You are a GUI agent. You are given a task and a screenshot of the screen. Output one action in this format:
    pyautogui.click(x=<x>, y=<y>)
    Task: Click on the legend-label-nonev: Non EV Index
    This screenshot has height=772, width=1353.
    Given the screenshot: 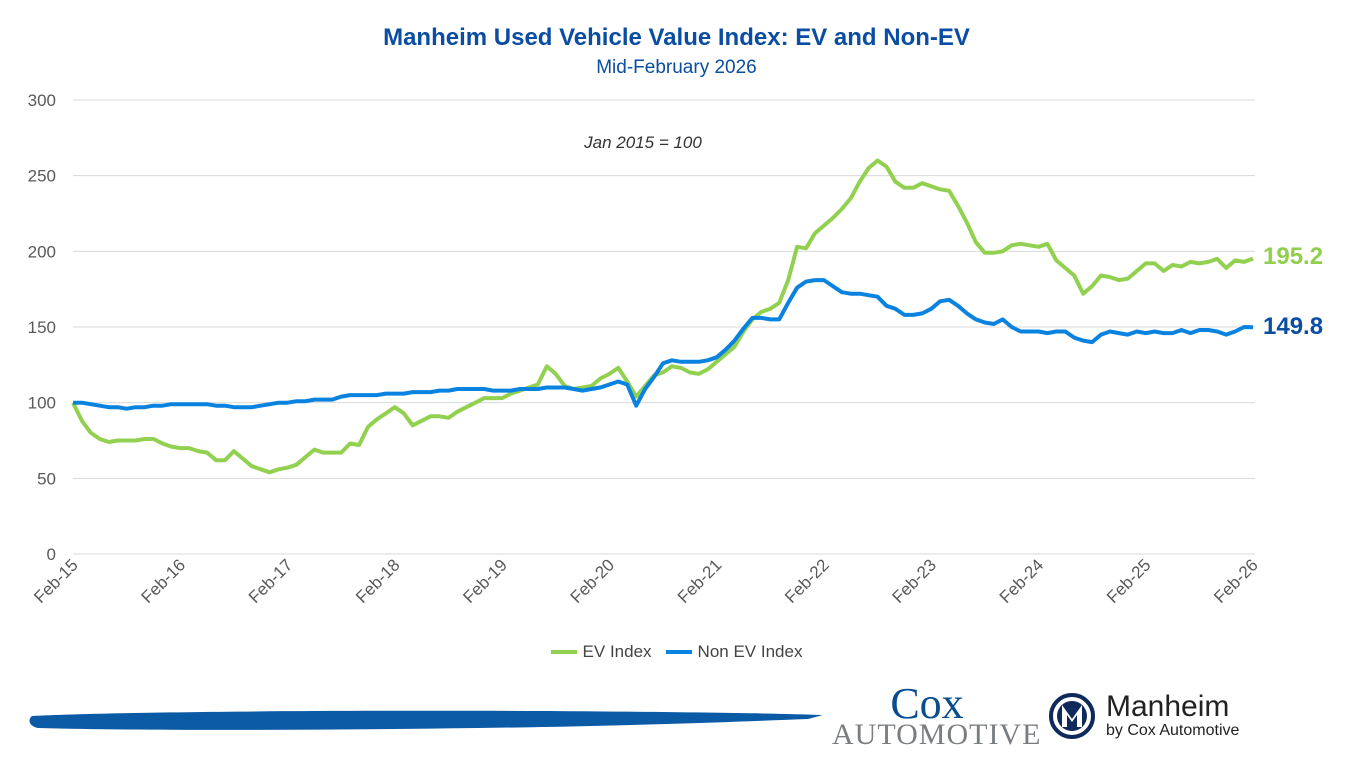 What is the action you would take?
    pyautogui.click(x=750, y=651)
    